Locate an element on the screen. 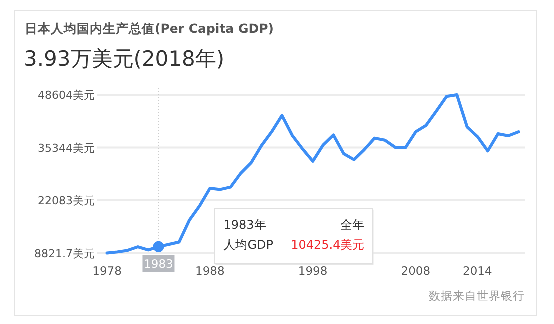 Image resolution: width=554 pixels, height=324 pixels. annotation: 10425.4美元 is located at coordinates (328, 245).